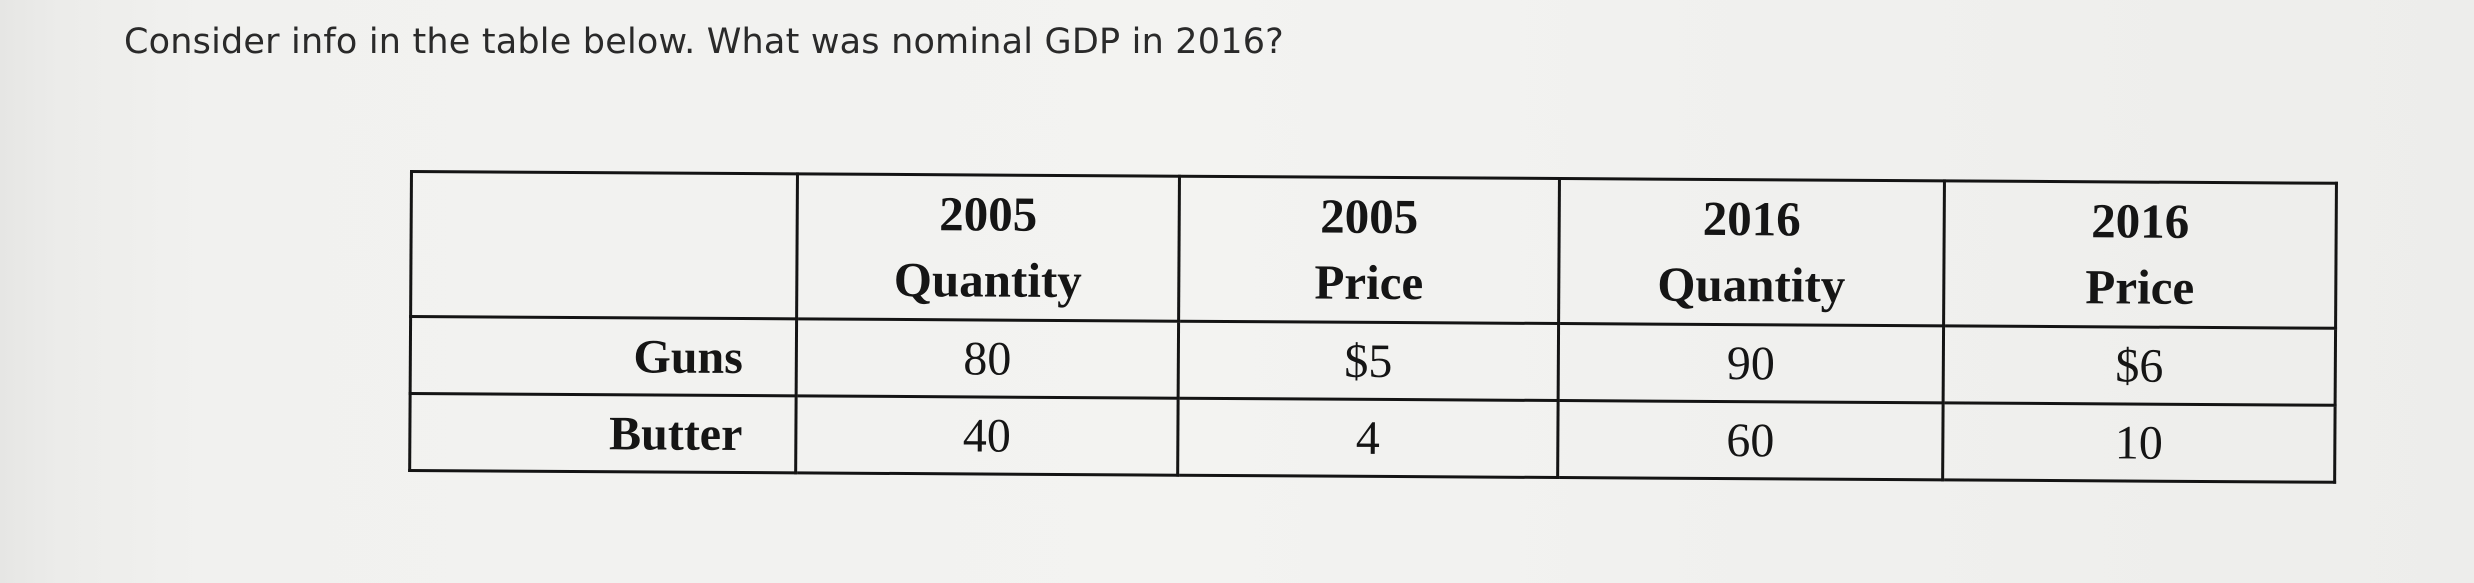 The image size is (2474, 583). Describe the element at coordinates (603, 356) in the screenshot. I see `row-label-guns: Guns` at that location.